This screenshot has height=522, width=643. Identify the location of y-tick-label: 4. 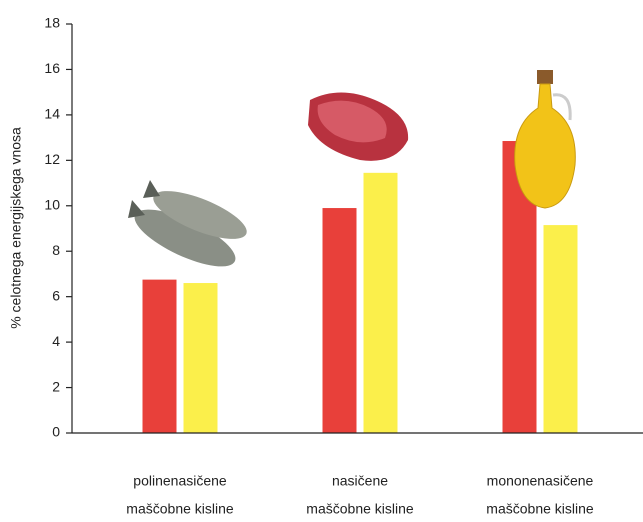
(56, 341).